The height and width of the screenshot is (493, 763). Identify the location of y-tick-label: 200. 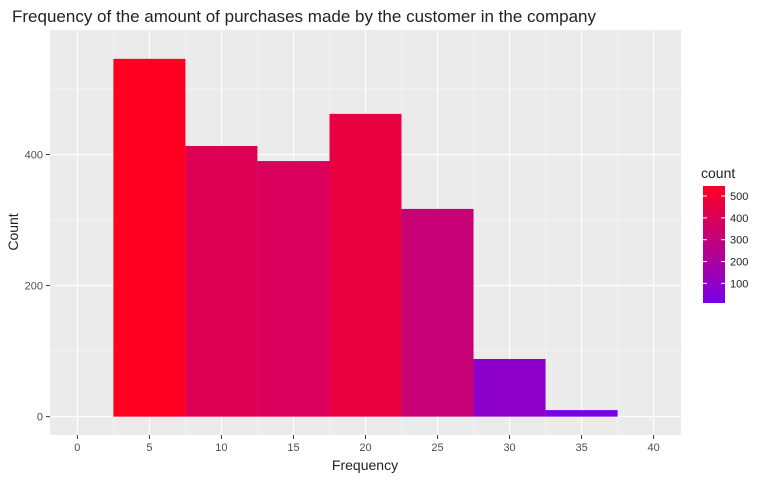
(34, 287).